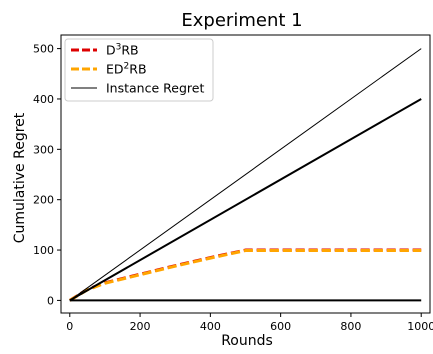  Describe the element at coordinates (126, 69) in the screenshot. I see `legend-label-ed2rb: ED2RB` at that location.